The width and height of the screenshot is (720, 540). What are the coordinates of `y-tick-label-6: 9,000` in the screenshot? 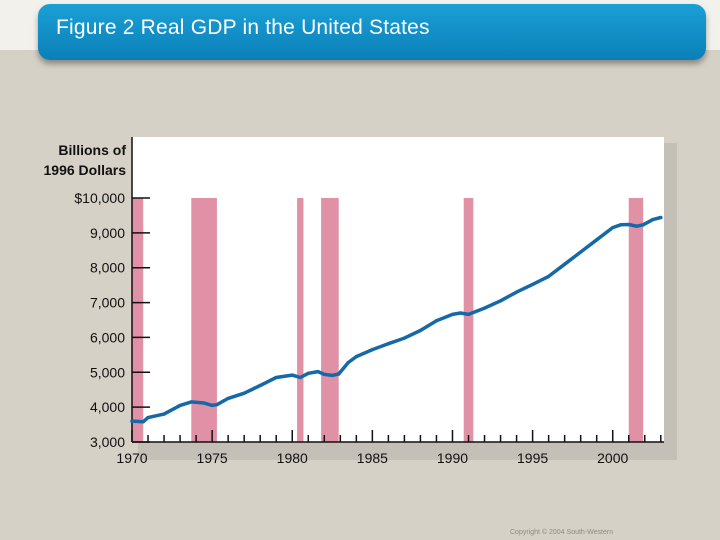 It's located at (107, 233).